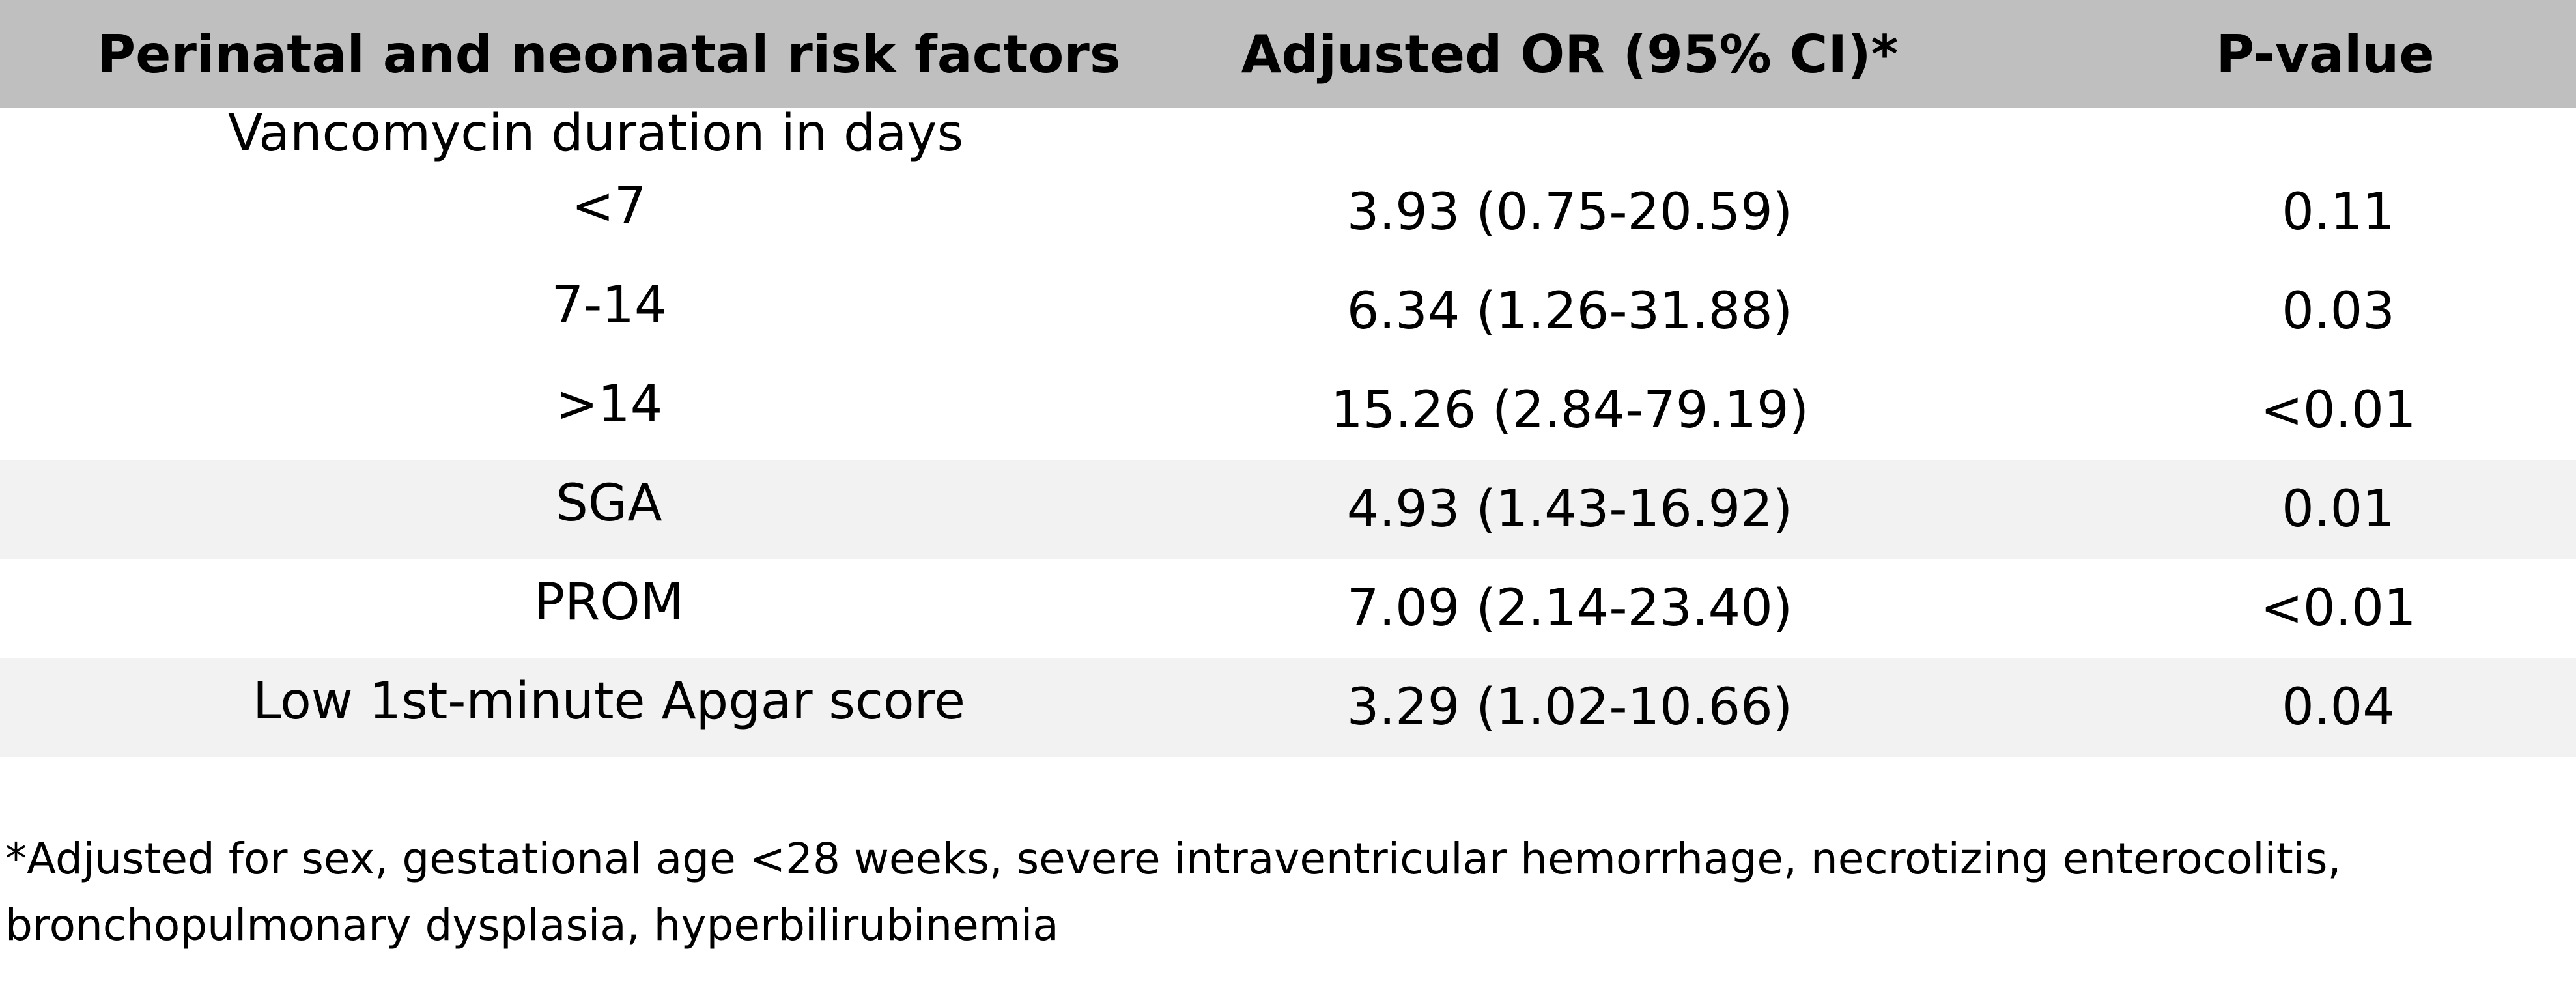 The image size is (2576, 994). I want to click on p-value-cell: 0.04, so click(2338, 707).